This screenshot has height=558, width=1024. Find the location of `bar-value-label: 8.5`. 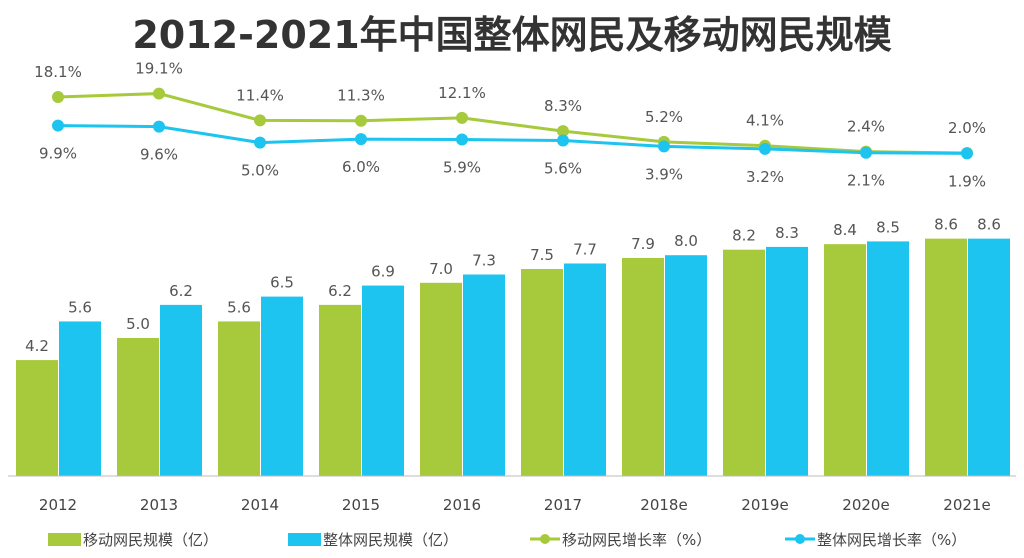

bar-value-label: 8.5 is located at coordinates (888, 227).